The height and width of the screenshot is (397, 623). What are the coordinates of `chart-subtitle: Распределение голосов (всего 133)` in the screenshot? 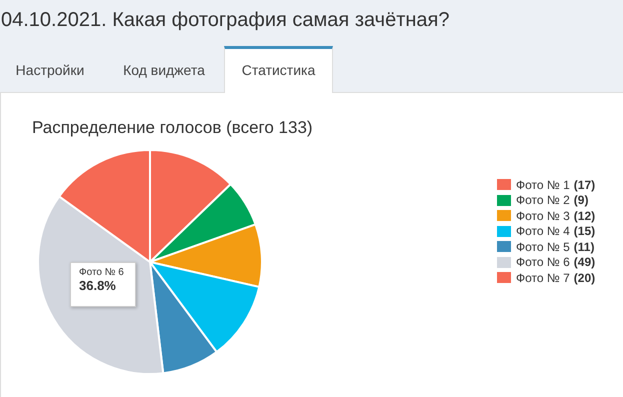 It's located at (172, 128).